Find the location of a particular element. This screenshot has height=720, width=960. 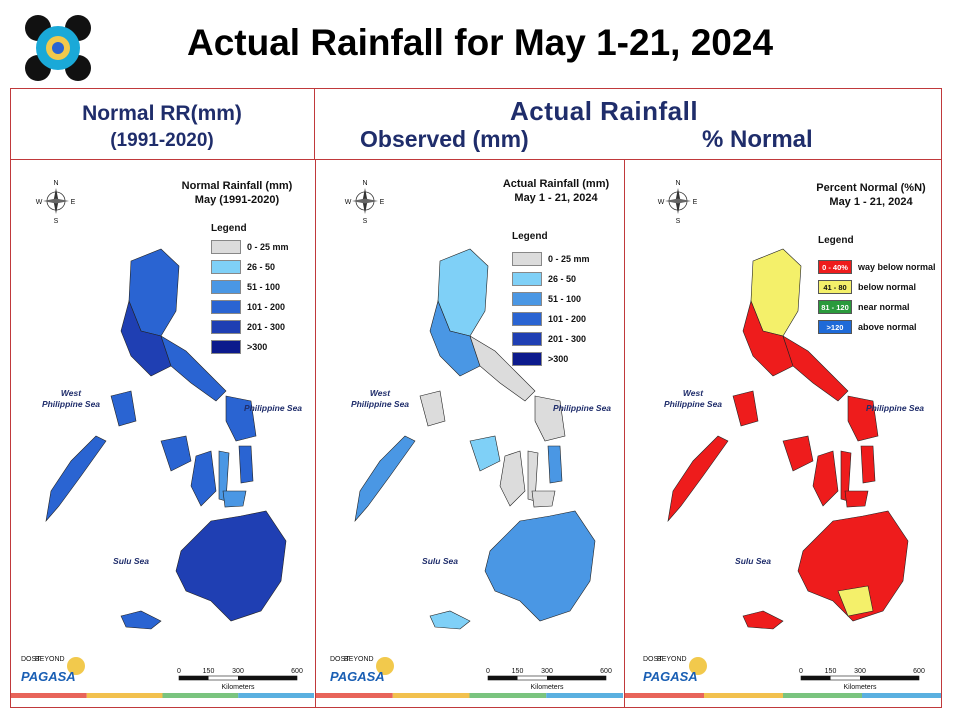

legend-title: Legend is located at coordinates (836, 240).